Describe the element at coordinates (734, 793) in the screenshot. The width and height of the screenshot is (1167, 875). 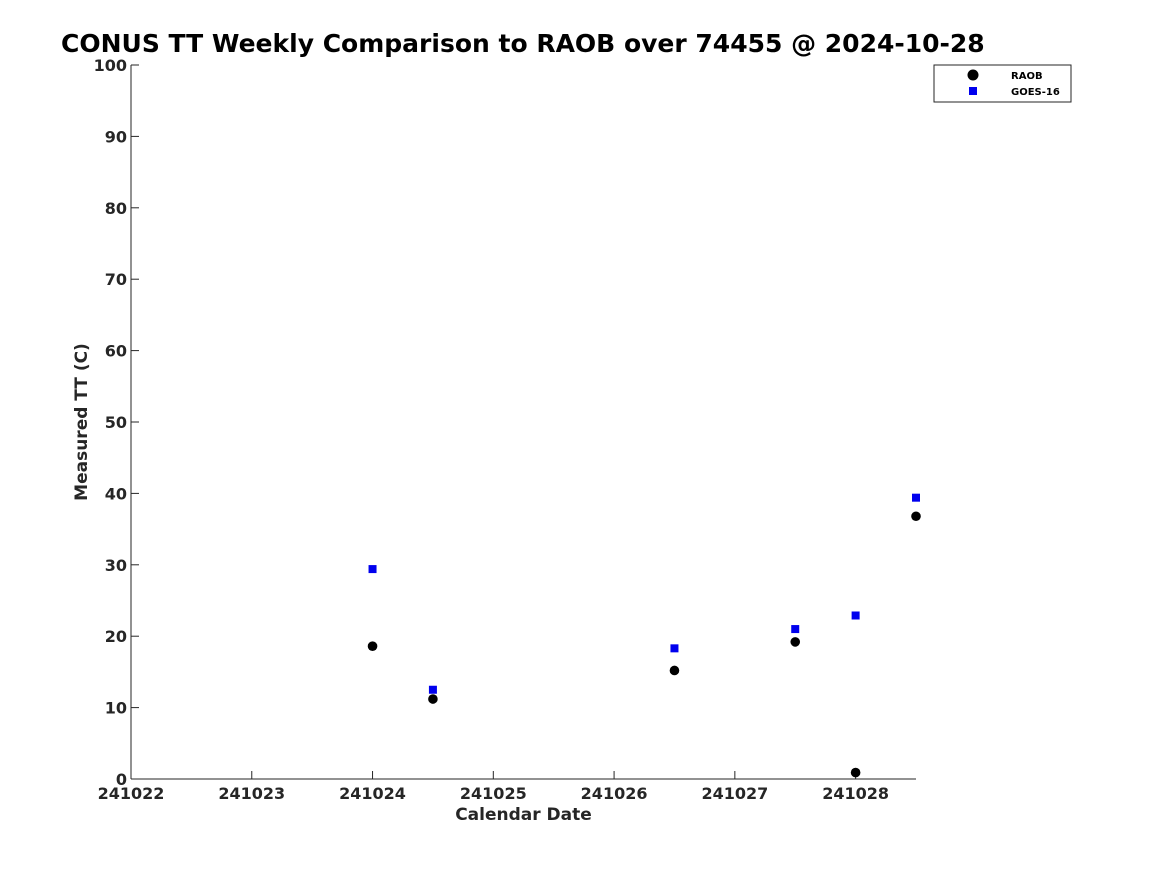
I see `x-tick-label: 241027` at that location.